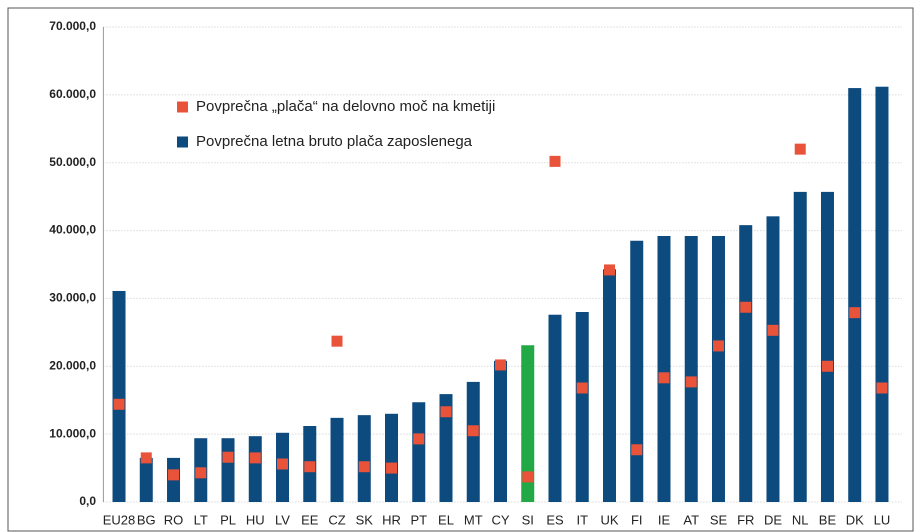 The image size is (921, 532). I want to click on x-tick-label: DK, so click(855, 519).